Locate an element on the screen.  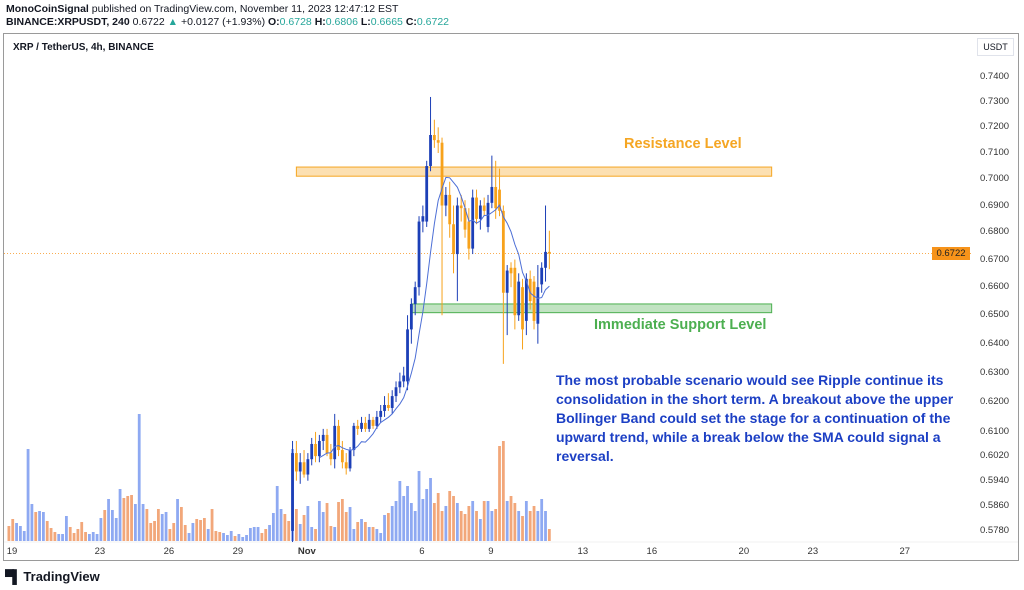
current-price: 0.6722 is located at coordinates (148, 22).